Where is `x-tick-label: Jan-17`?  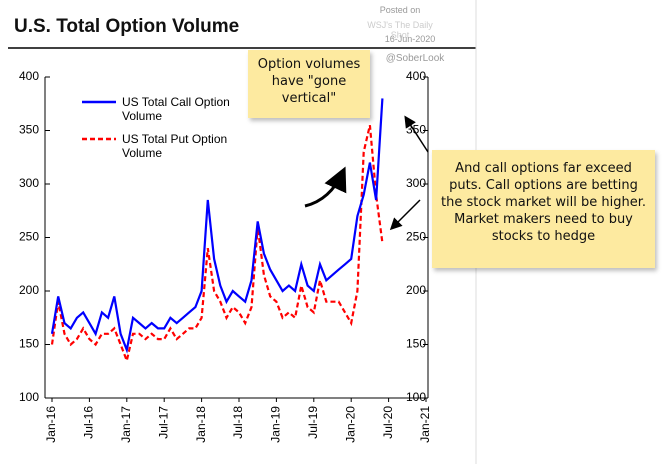 x-tick-label: Jan-17 is located at coordinates (126, 424).